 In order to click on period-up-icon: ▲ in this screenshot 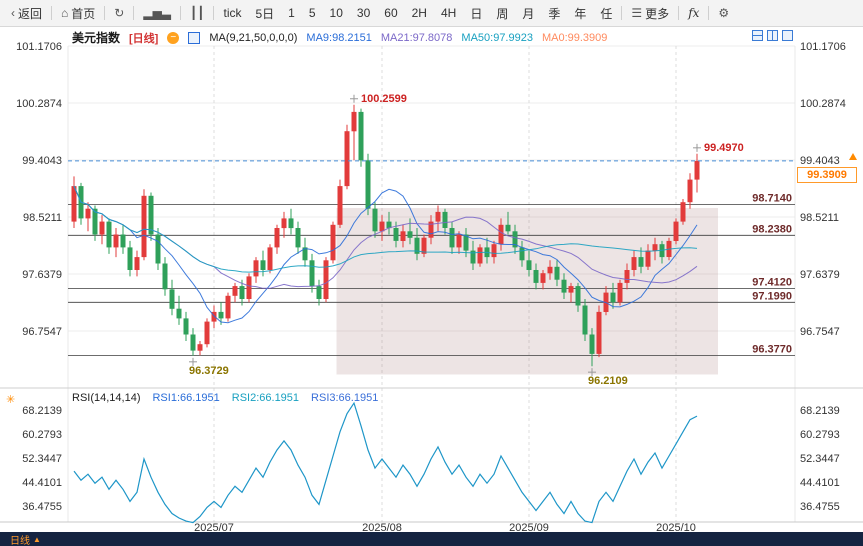, I will do `click(37, 539)`.